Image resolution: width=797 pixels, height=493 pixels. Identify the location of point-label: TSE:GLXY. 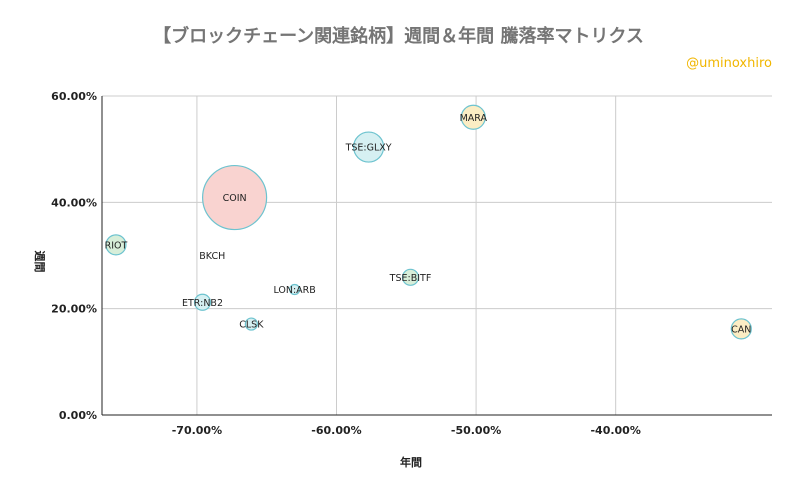
(368, 148).